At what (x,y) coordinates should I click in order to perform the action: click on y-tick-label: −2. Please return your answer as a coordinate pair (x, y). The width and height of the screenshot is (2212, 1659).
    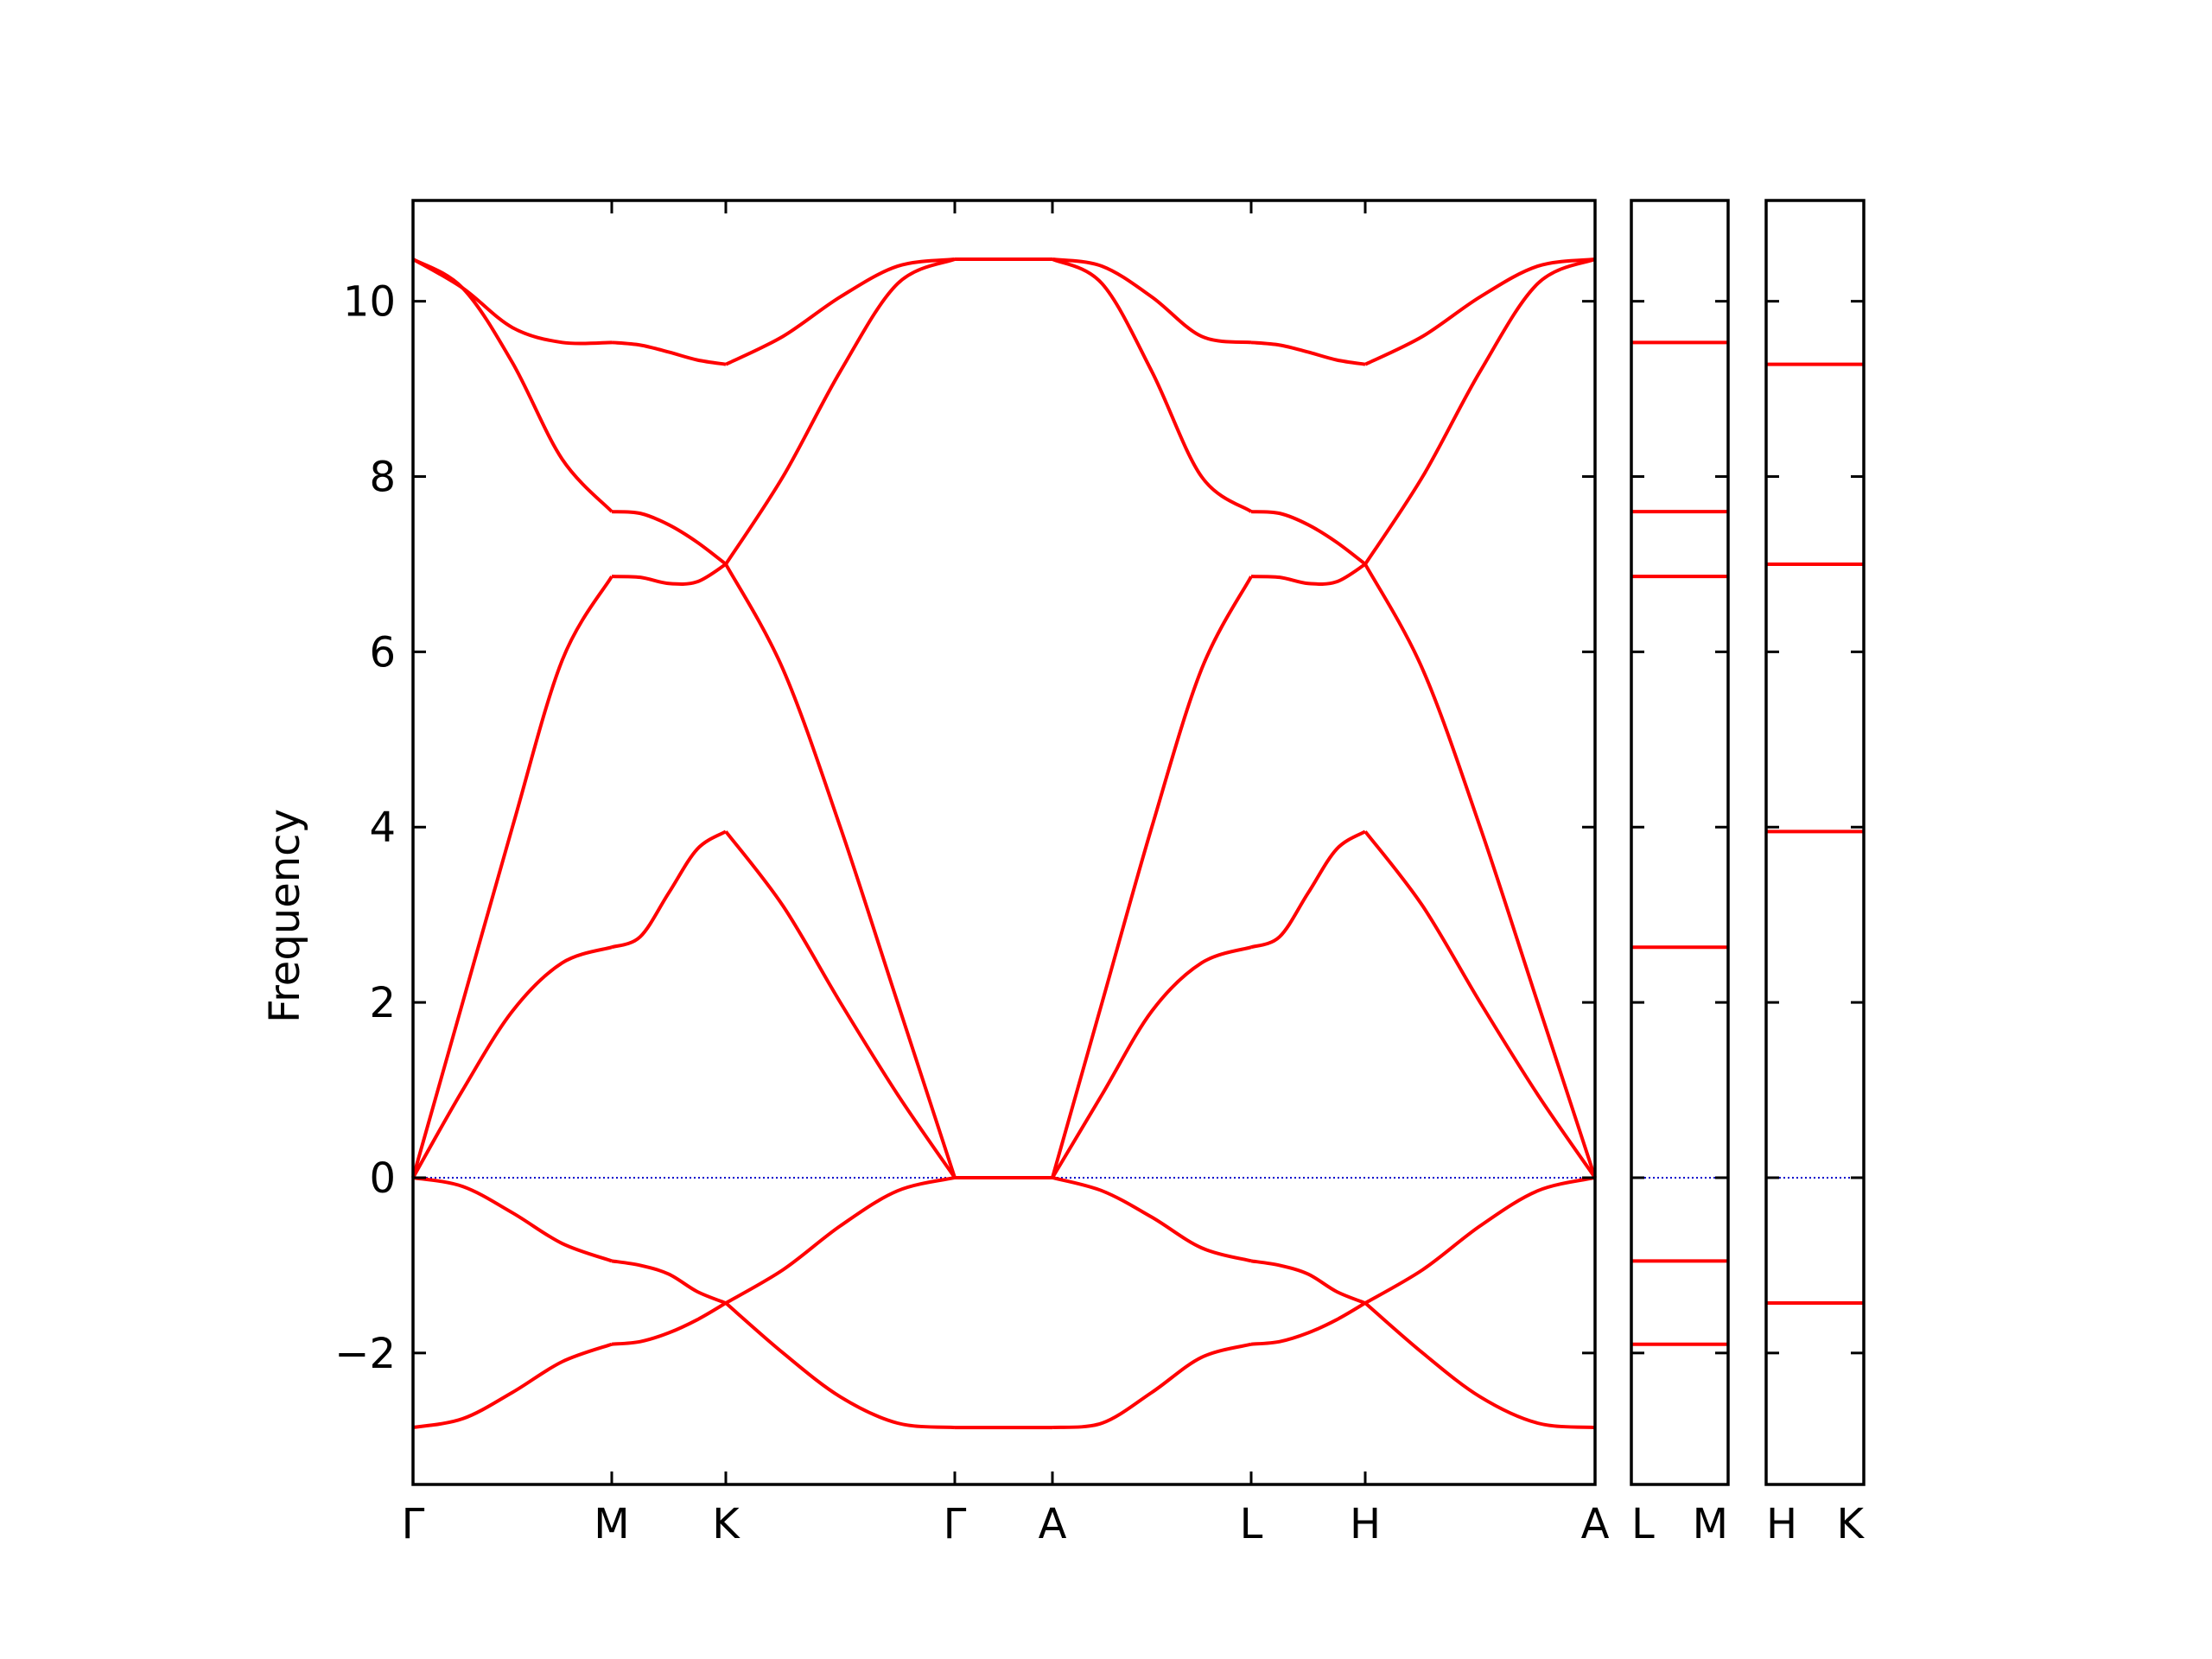
    Looking at the image, I should click on (365, 1354).